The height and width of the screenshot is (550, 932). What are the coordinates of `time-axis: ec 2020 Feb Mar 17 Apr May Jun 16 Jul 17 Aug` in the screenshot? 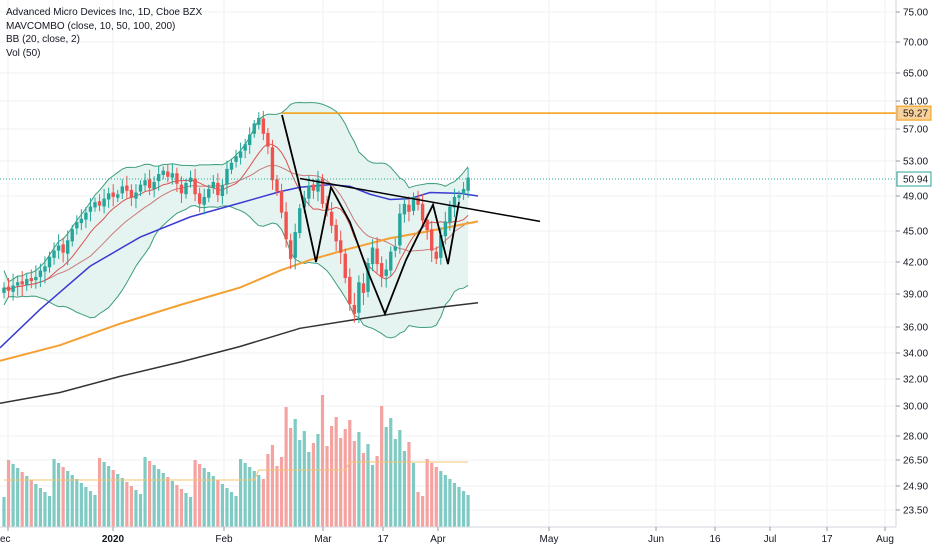 It's located at (448, 535).